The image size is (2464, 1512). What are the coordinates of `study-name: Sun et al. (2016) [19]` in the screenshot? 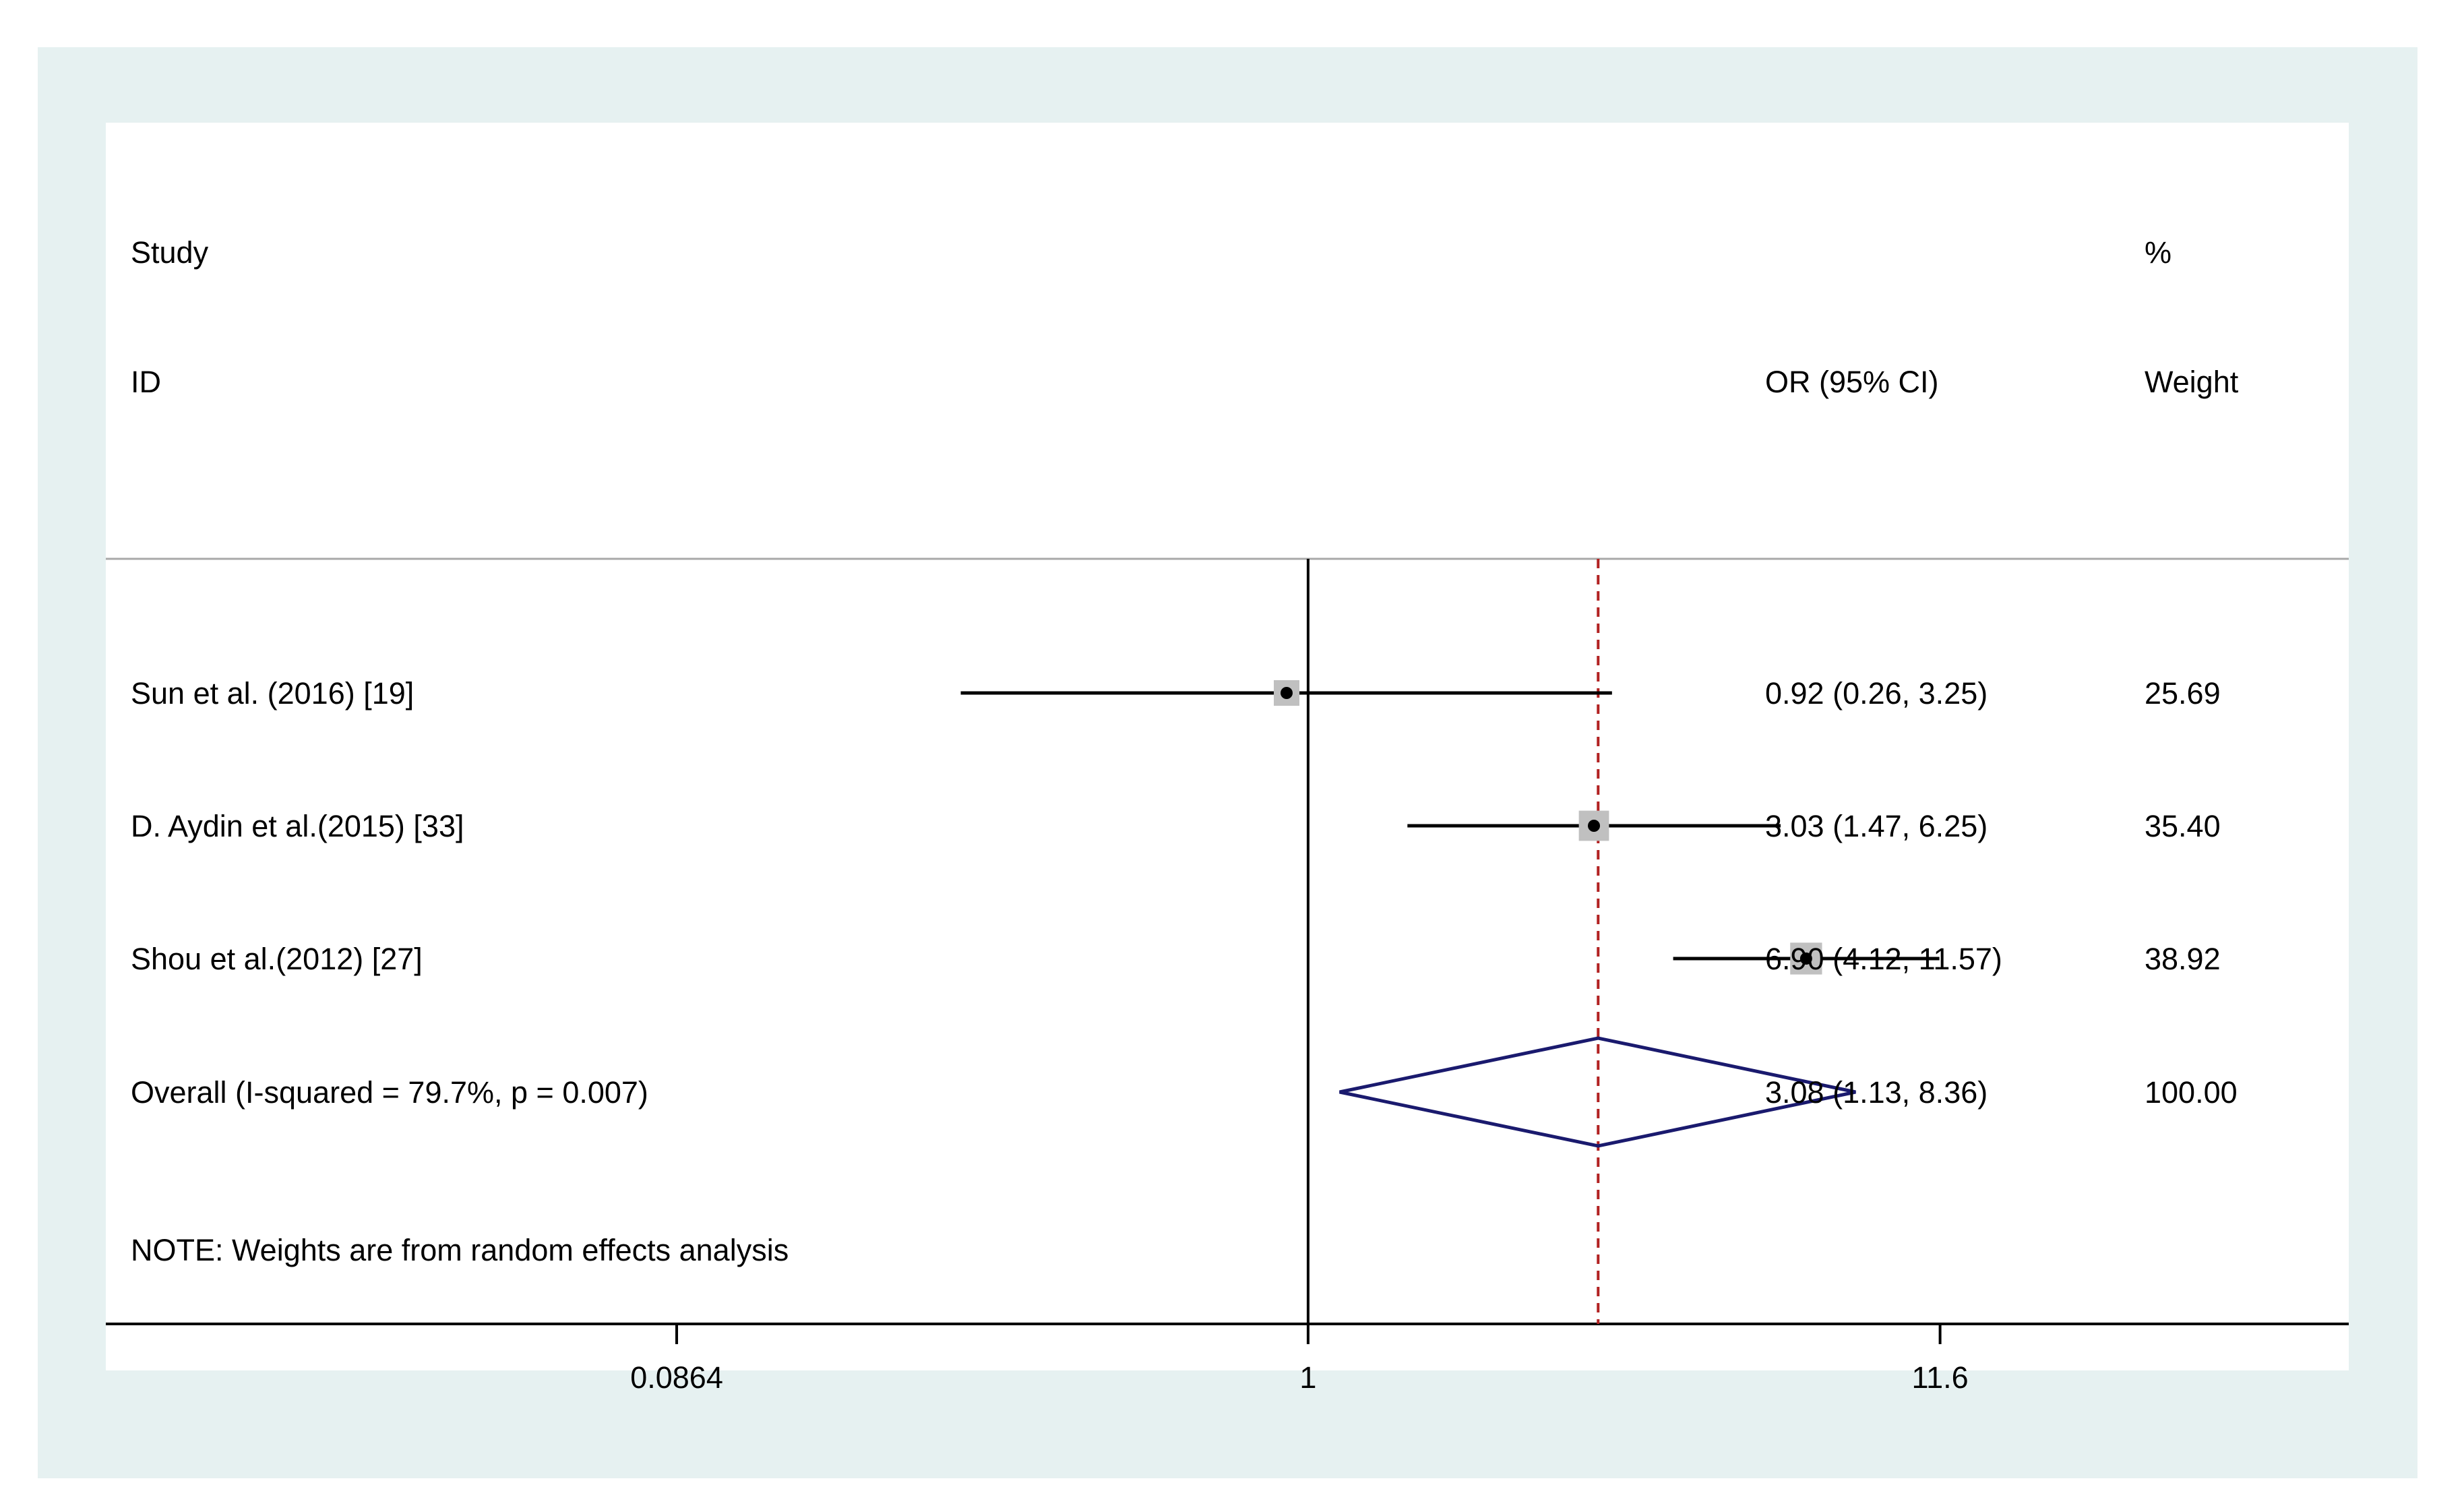 It's located at (272, 693).